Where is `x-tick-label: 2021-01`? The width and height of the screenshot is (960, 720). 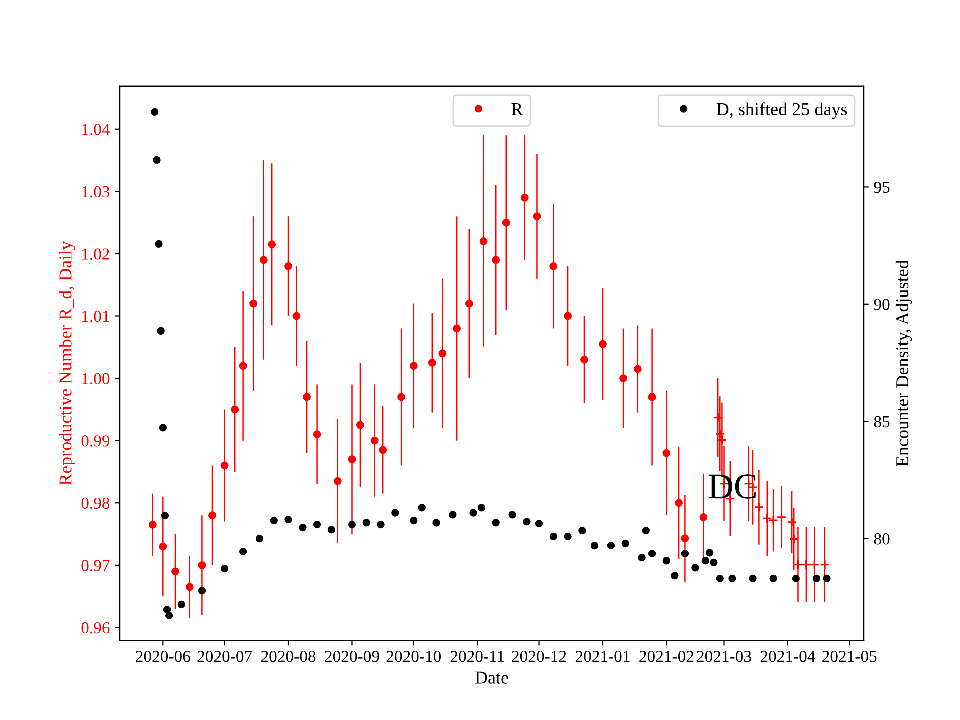
x-tick-label: 2021-01 is located at coordinates (603, 656).